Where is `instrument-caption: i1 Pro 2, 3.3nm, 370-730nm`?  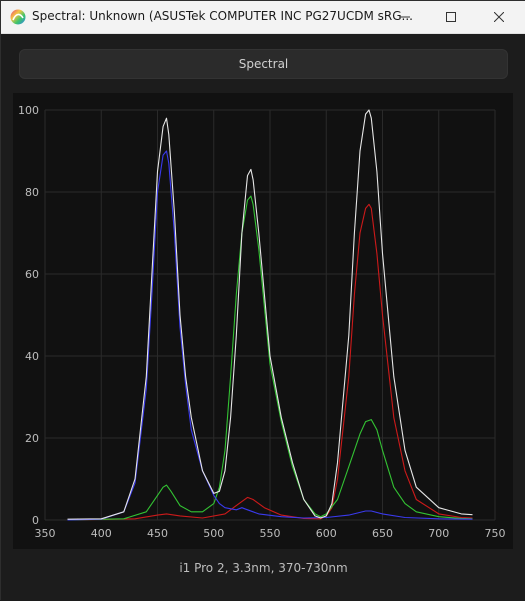 instrument-caption: i1 Pro 2, 3.3nm, 370-730nm is located at coordinates (263, 568).